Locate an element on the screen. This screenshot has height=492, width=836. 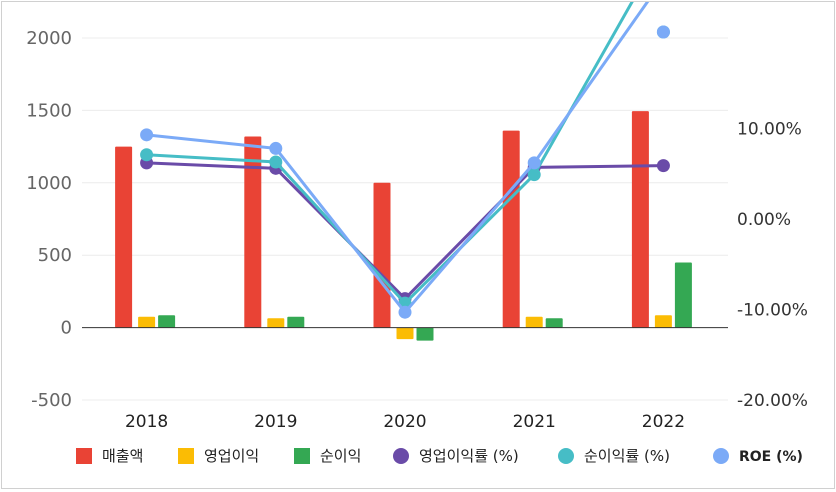
legend-label: 순이익 is located at coordinates (340, 456).